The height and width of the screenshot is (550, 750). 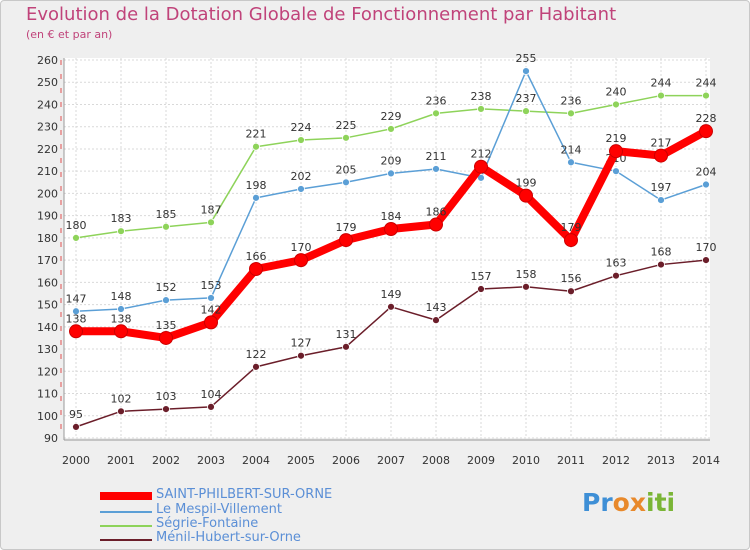 I want to click on x-tick-label: 2006, so click(x=346, y=460).